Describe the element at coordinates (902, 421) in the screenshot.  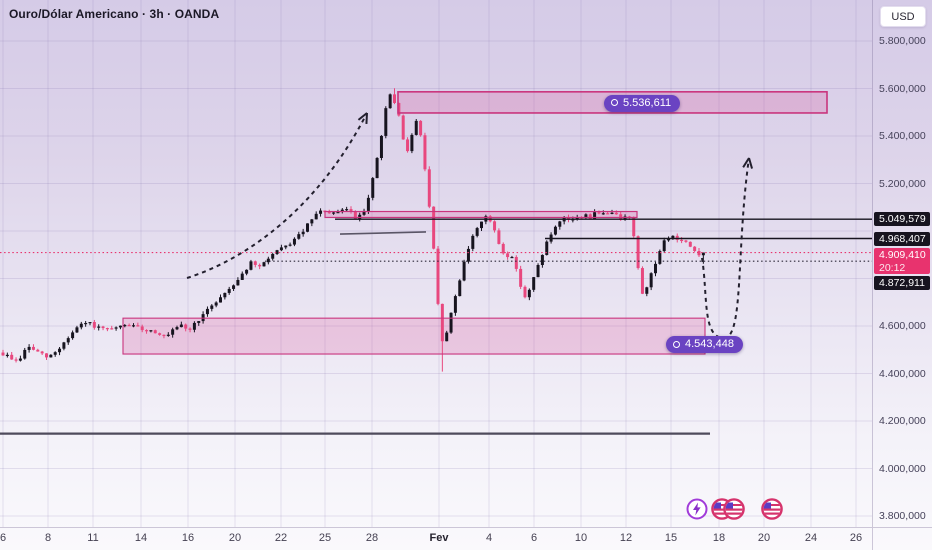
I see `price-tick-label: 4.200,000` at that location.